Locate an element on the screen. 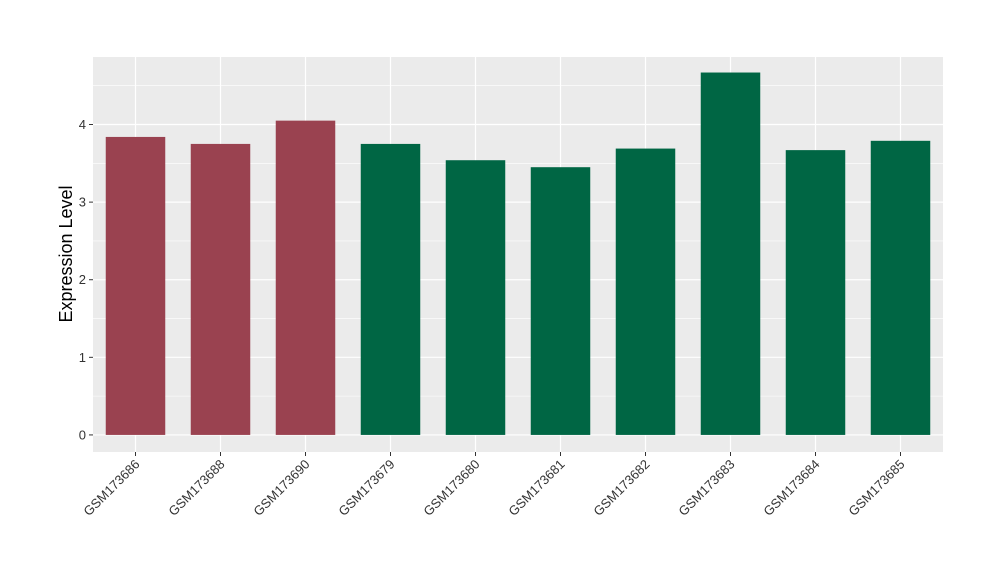 The image size is (1000, 580). y-axis: 0 1 2 3 4 is located at coordinates (86, 279).